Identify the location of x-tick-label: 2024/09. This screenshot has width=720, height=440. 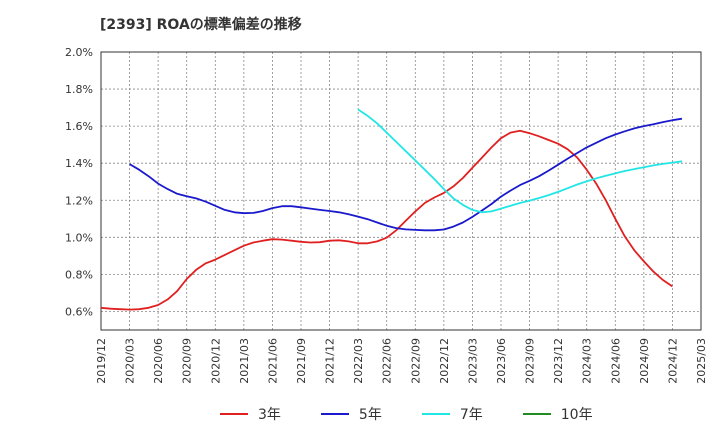
(644, 361).